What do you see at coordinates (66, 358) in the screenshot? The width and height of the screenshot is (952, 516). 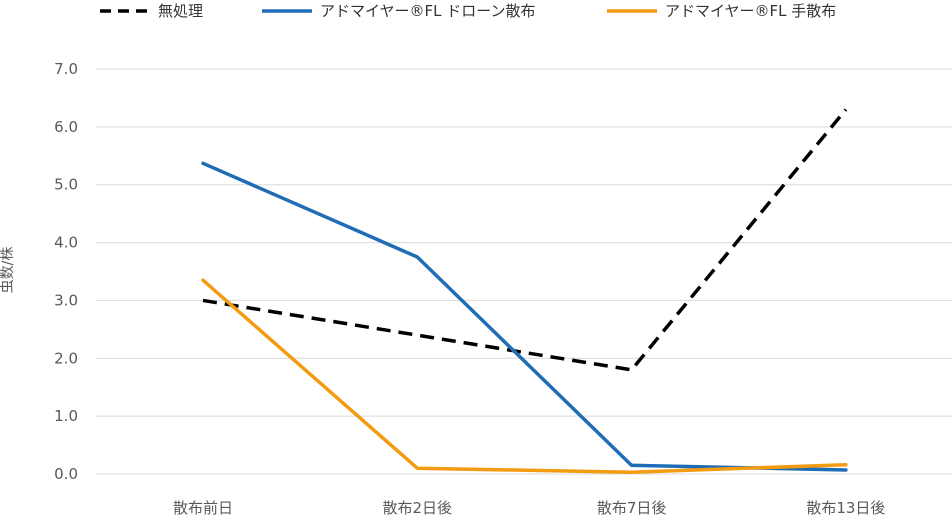 I see `y-tick-label: 2.0` at bounding box center [66, 358].